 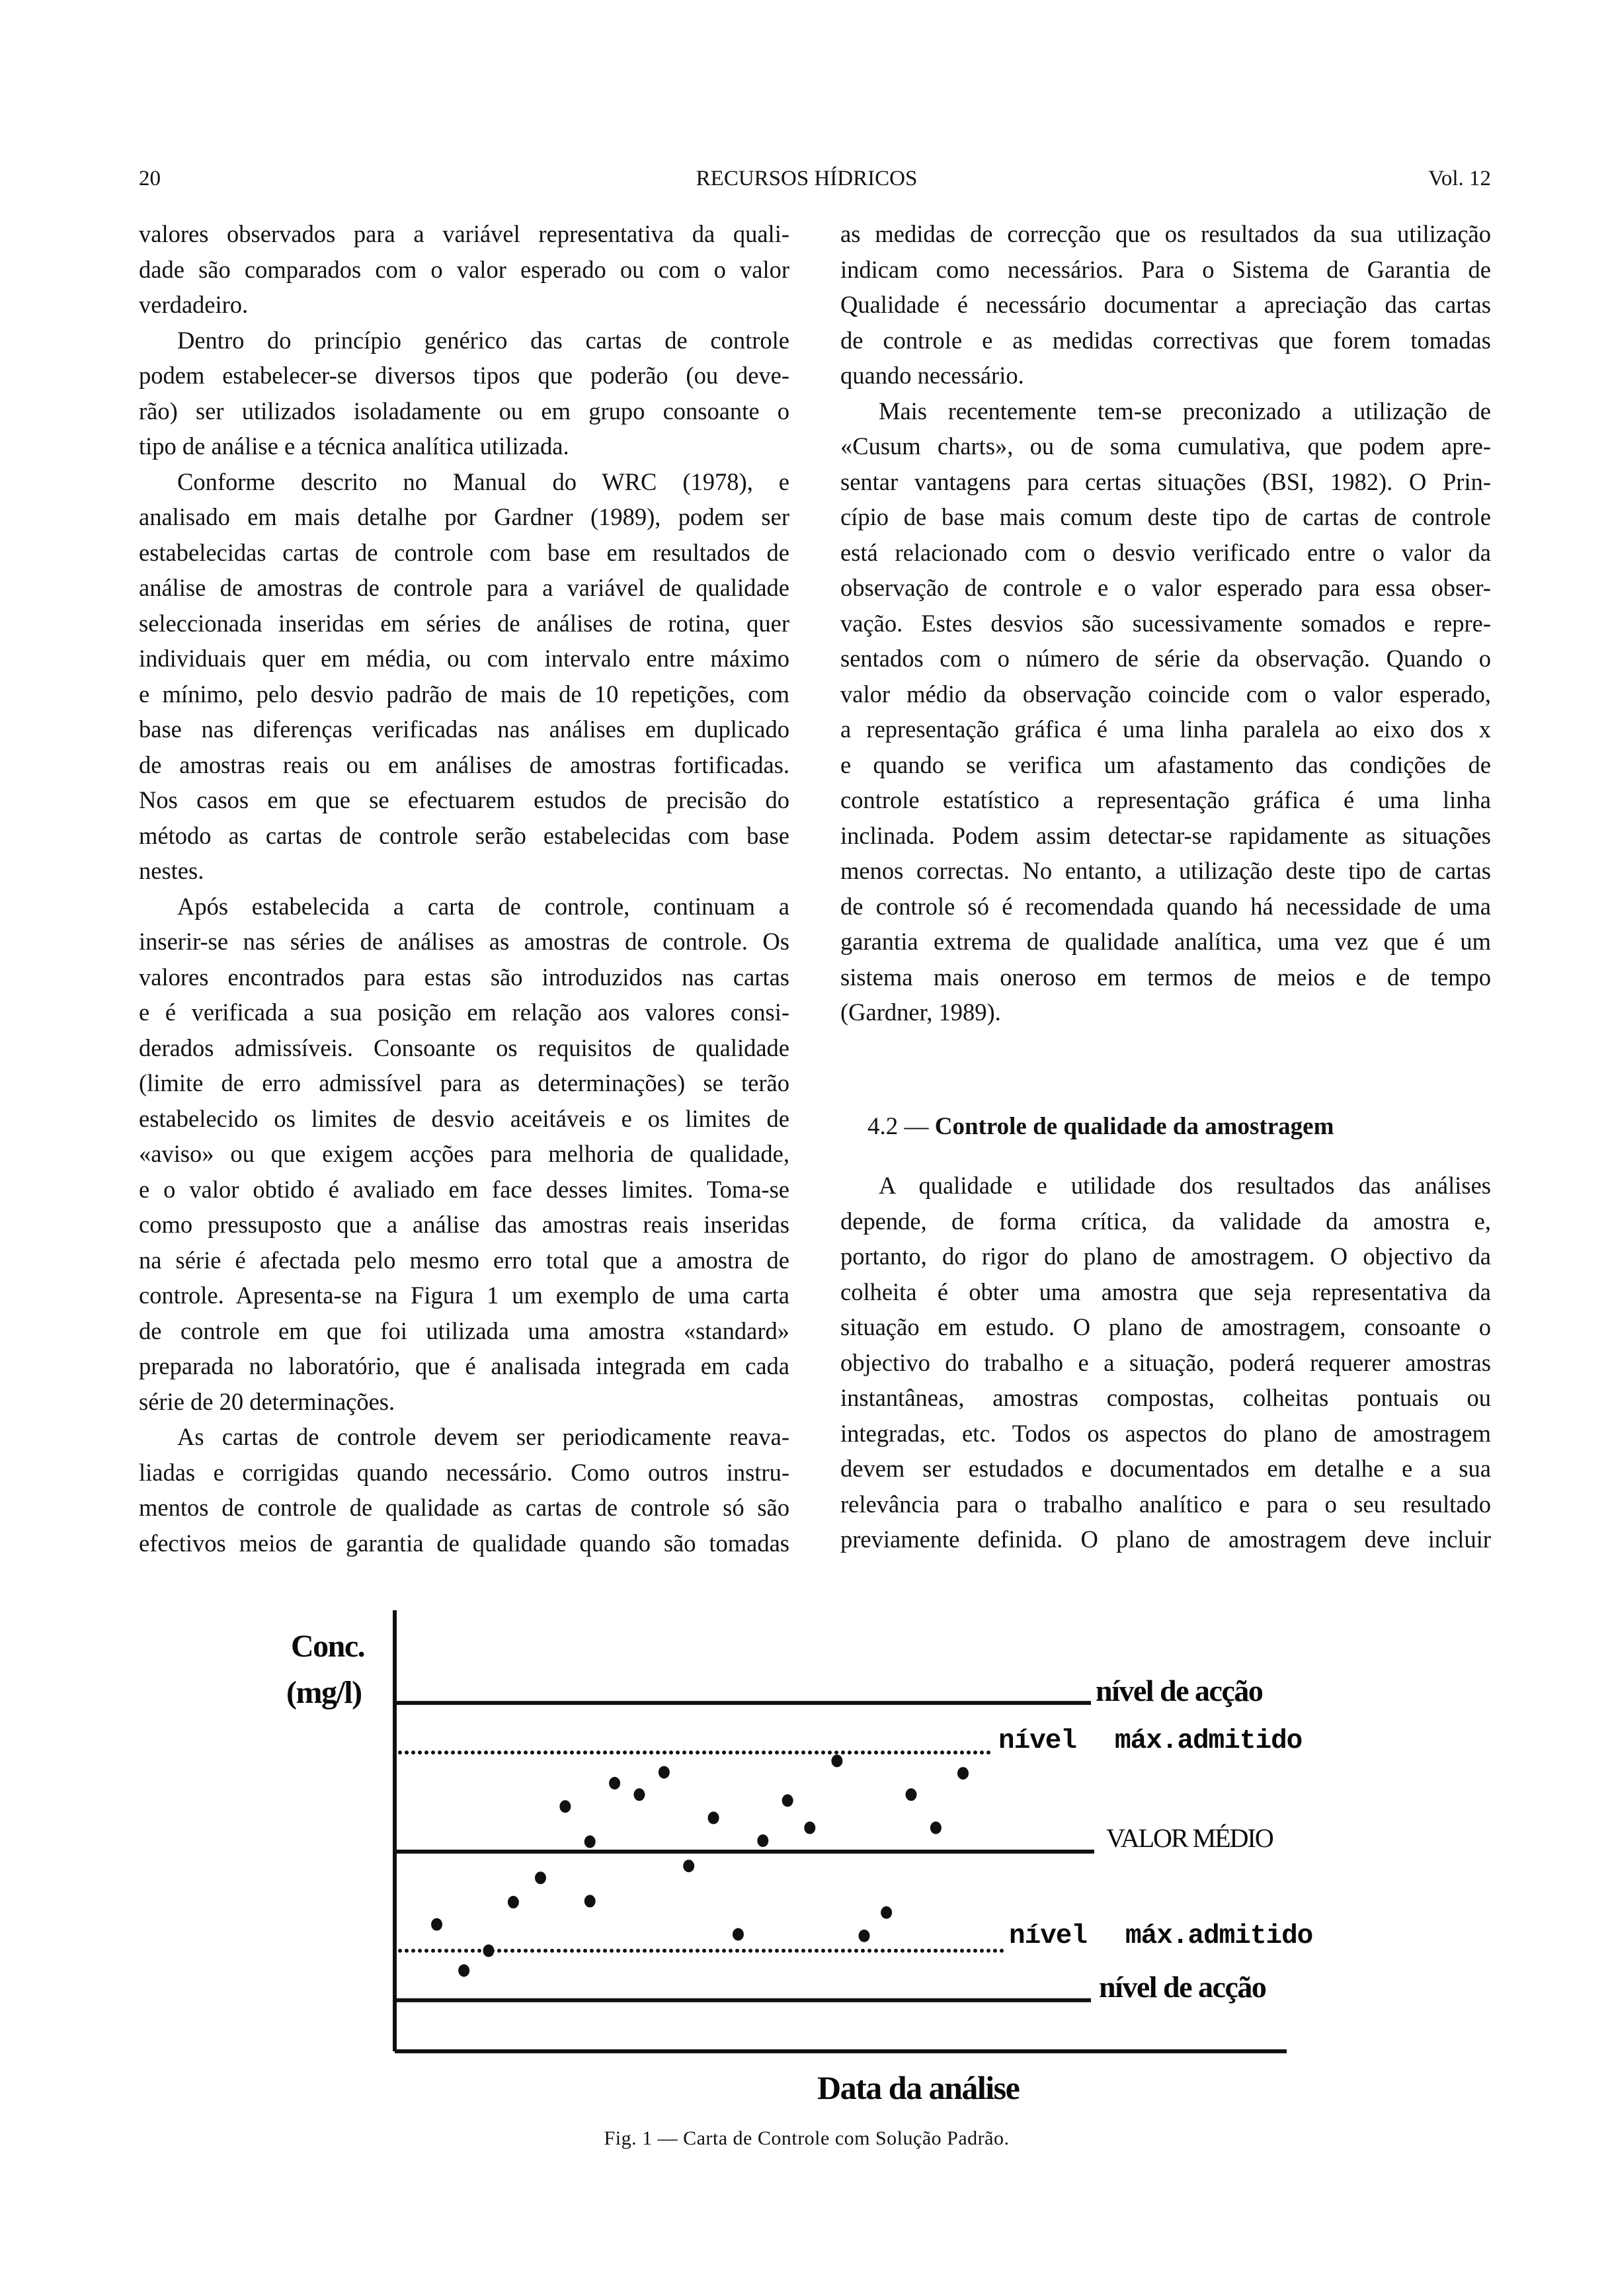 What do you see at coordinates (150, 178) in the screenshot?
I see `page-number: 20` at bounding box center [150, 178].